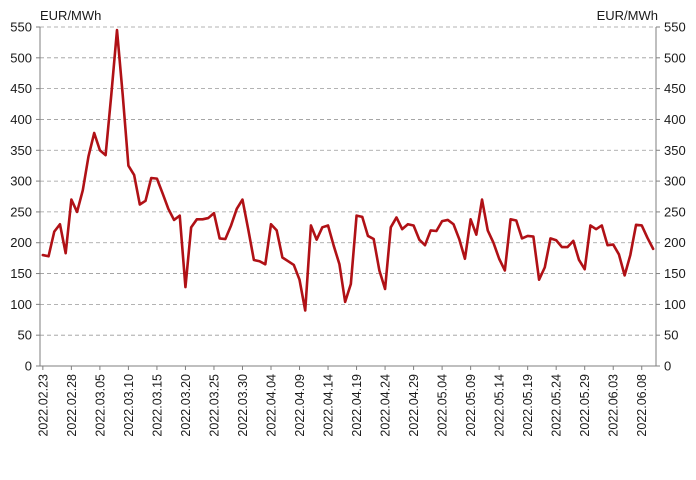  What do you see at coordinates (675, 88) in the screenshot?
I see `right-tick-label: 450` at bounding box center [675, 88].